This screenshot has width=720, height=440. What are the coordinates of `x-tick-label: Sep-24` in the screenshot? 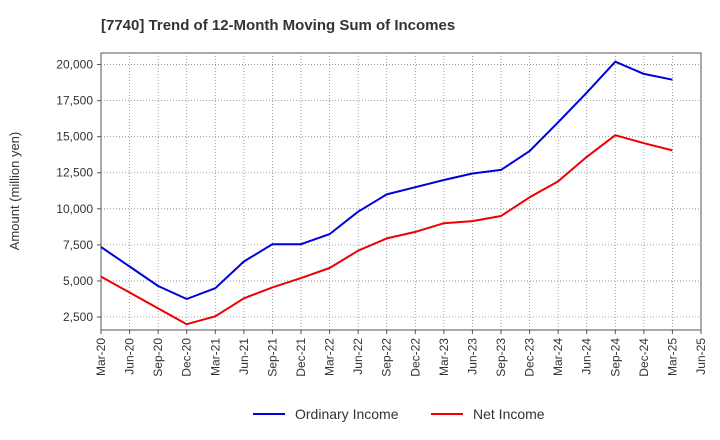 It's located at (615, 357).